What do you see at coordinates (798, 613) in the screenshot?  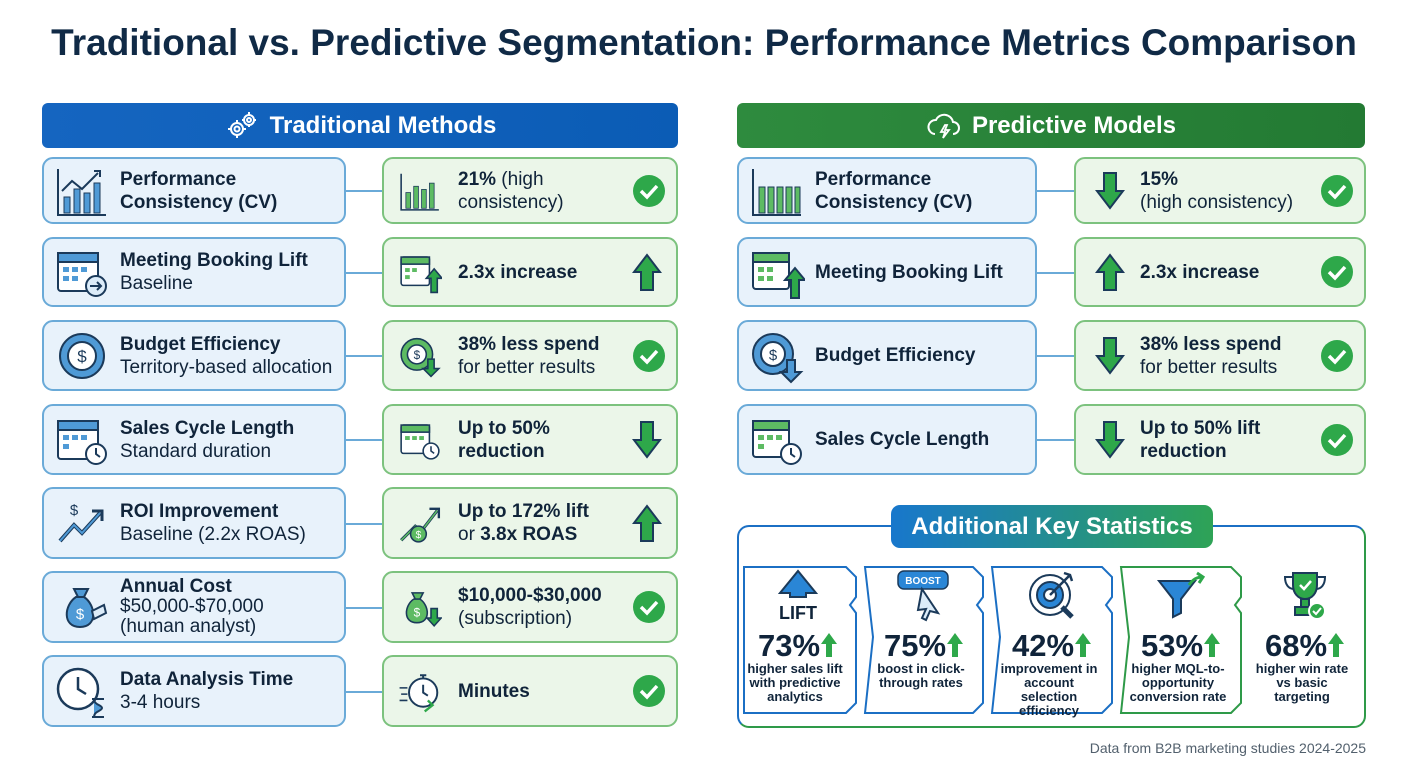 I see `lift-label: LIFT` at bounding box center [798, 613].